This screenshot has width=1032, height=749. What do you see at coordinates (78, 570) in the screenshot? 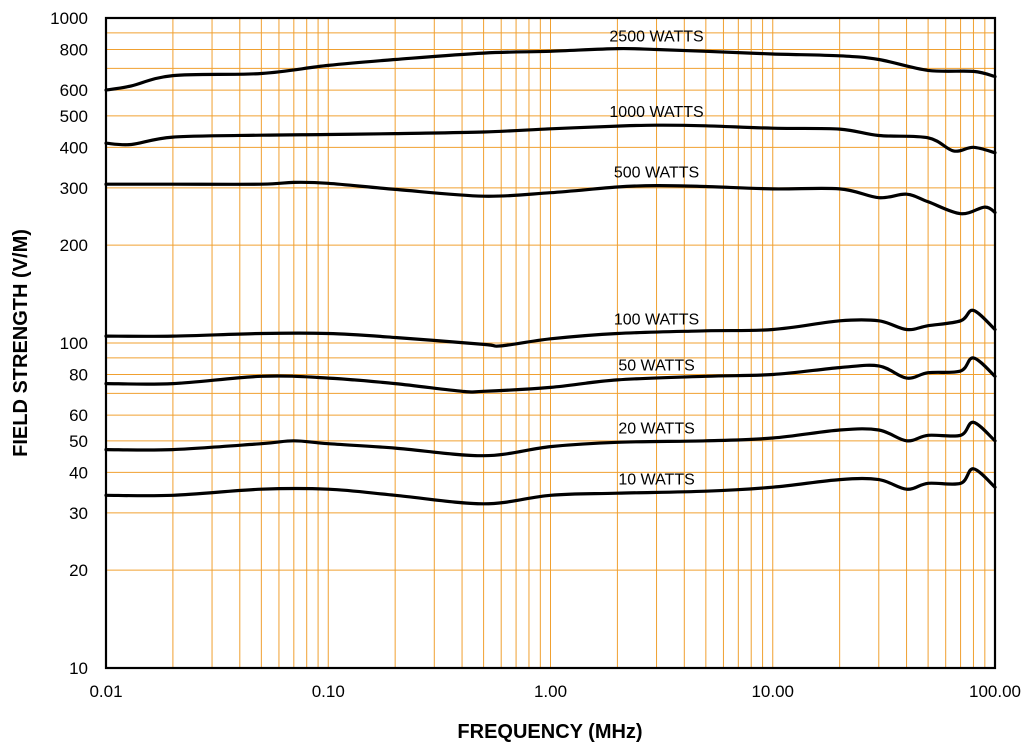
I see `y-tick-label: 20` at bounding box center [78, 570].